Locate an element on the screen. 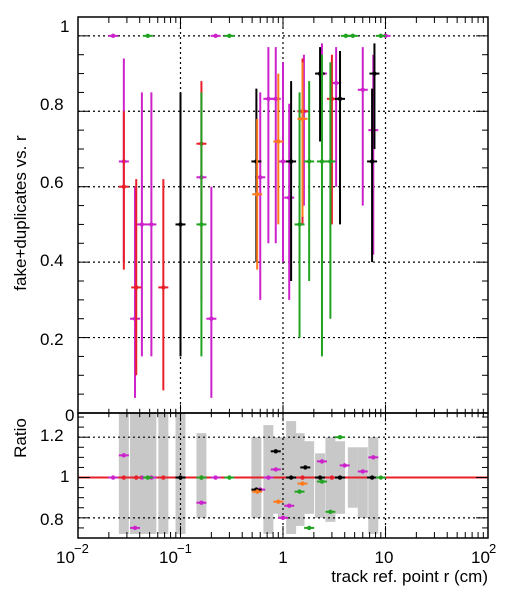  ratio-panel-data is located at coordinates (247, 482).